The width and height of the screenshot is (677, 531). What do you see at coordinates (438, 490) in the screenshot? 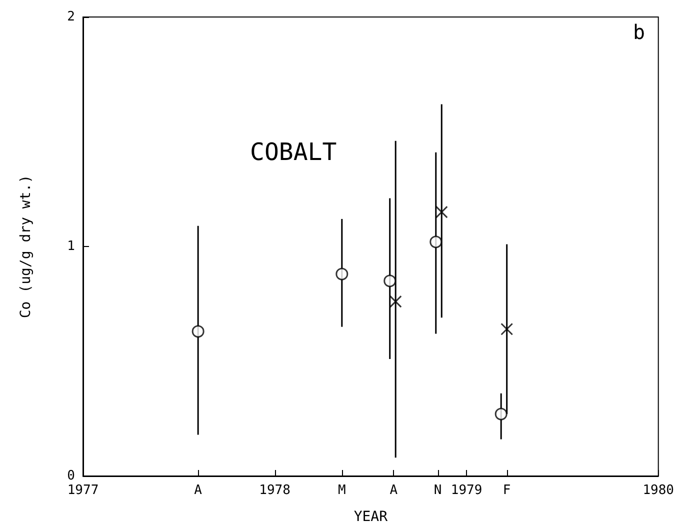
I see `x-tick-label: N` at bounding box center [438, 490].